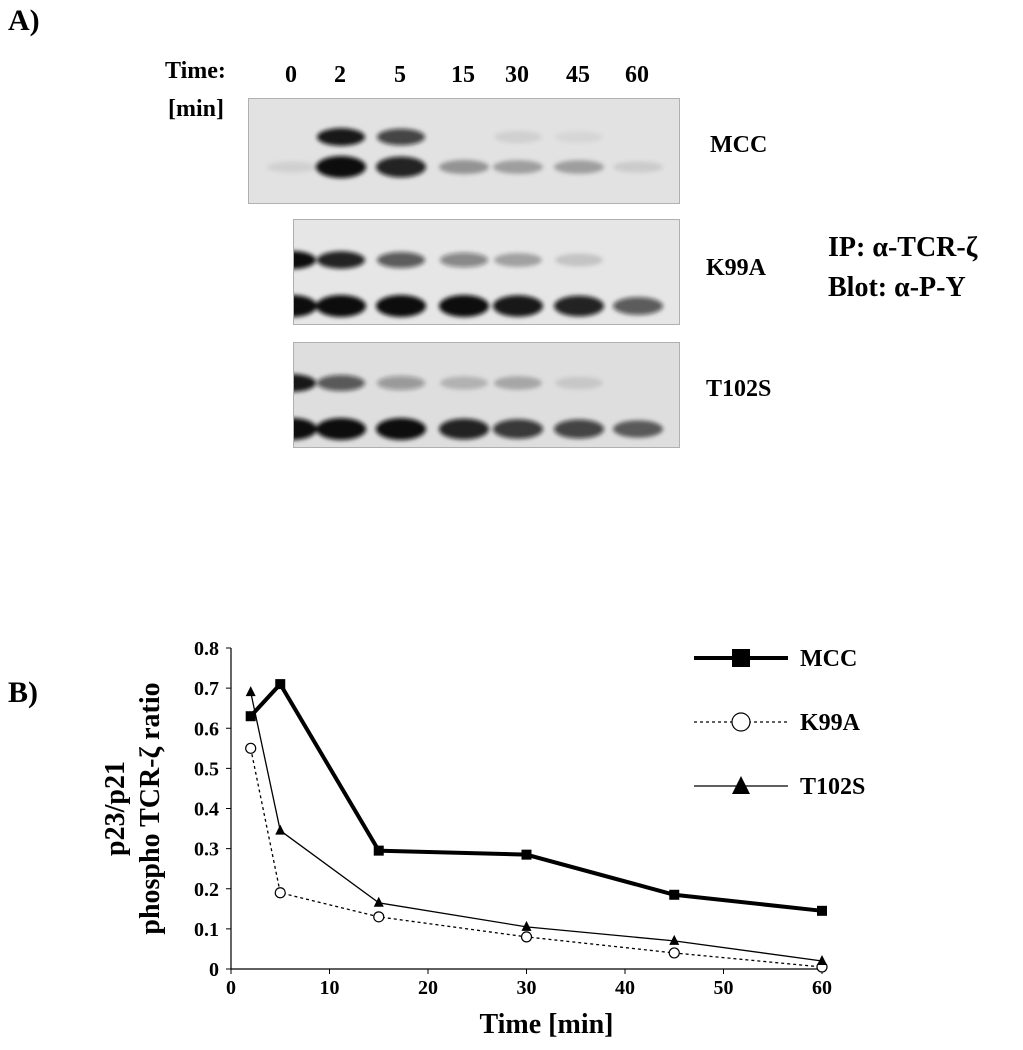 The image size is (1023, 1050). Describe the element at coordinates (517, 75) in the screenshot. I see `lane-label: 30` at that location.